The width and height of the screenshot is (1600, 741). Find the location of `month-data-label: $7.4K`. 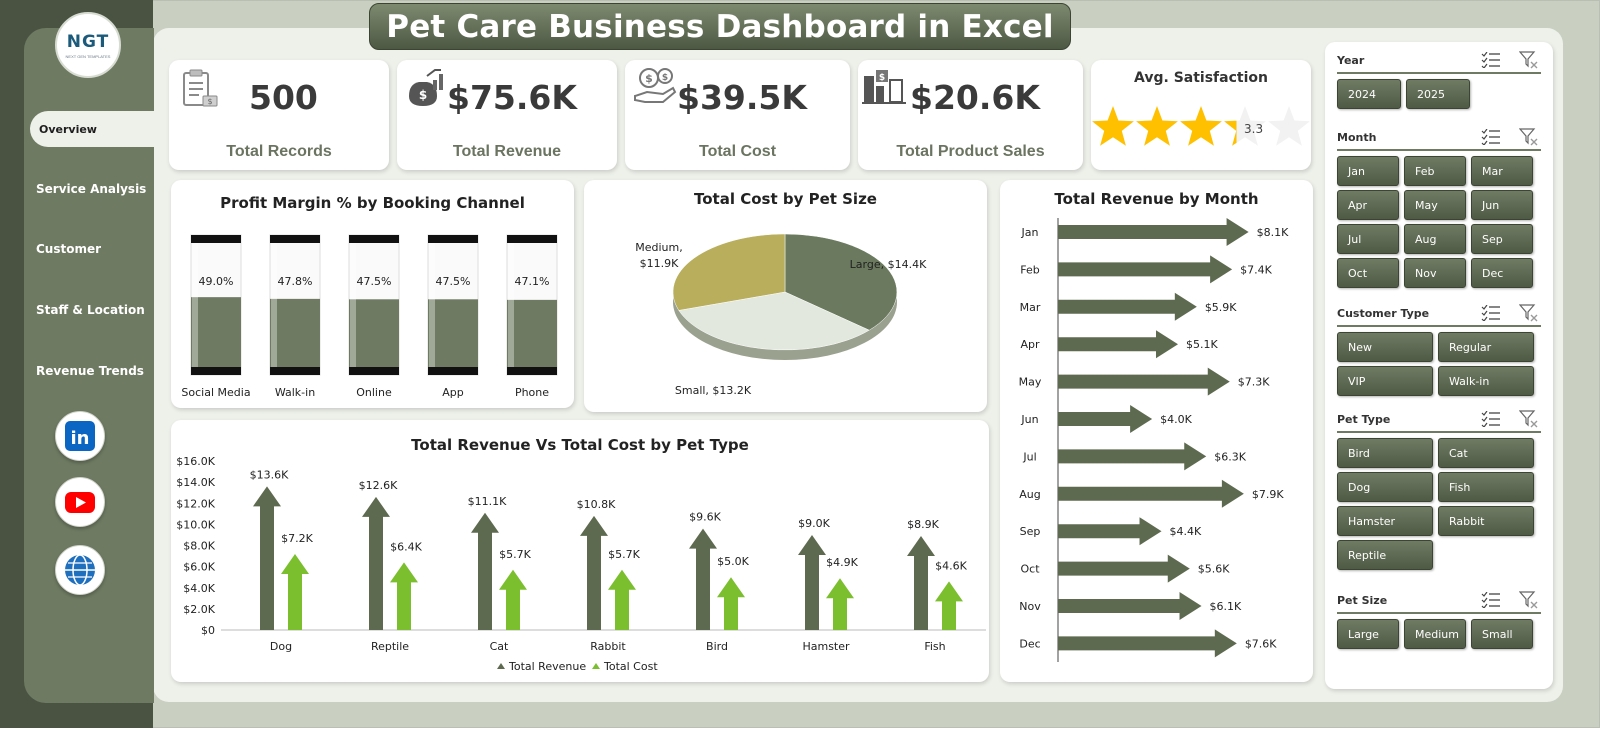

month-data-label: $7.4K is located at coordinates (1256, 269).